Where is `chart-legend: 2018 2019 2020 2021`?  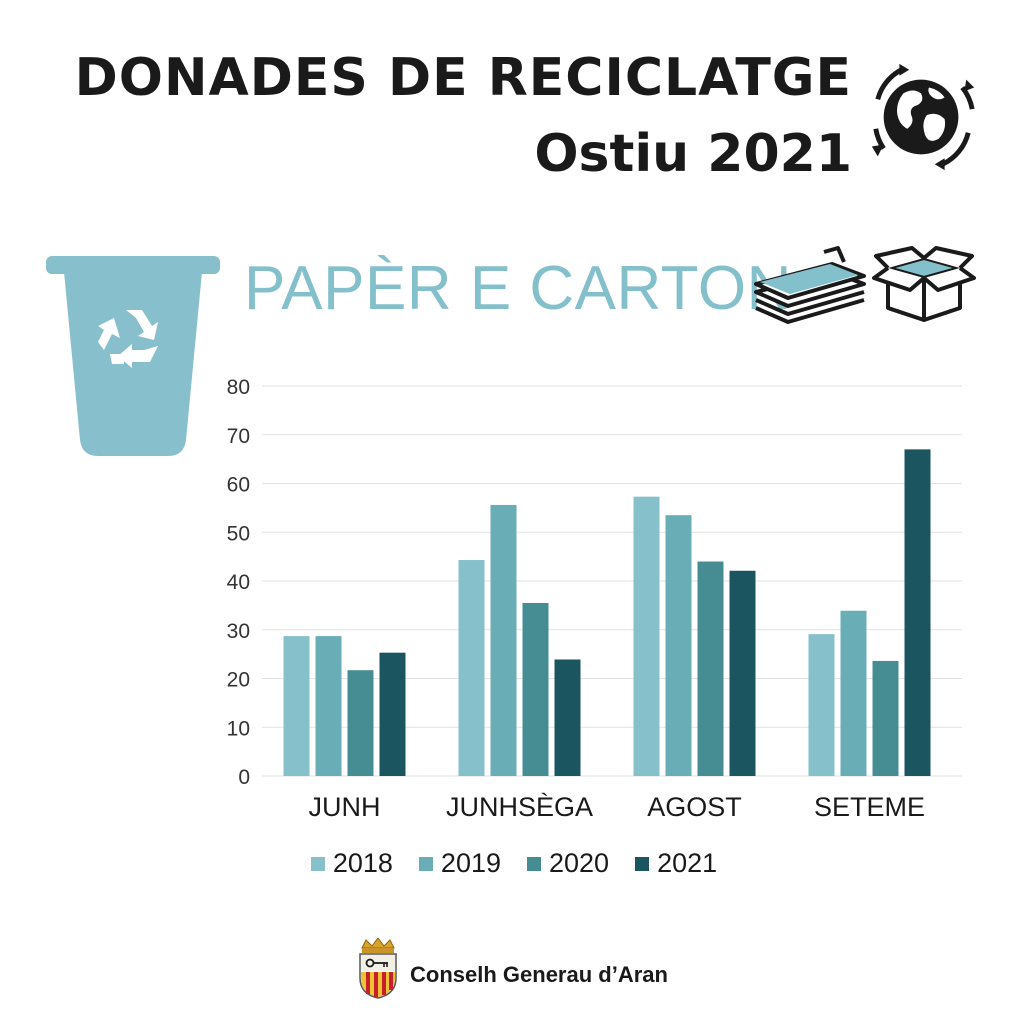 chart-legend: 2018 2019 2020 2021 is located at coordinates (512, 863).